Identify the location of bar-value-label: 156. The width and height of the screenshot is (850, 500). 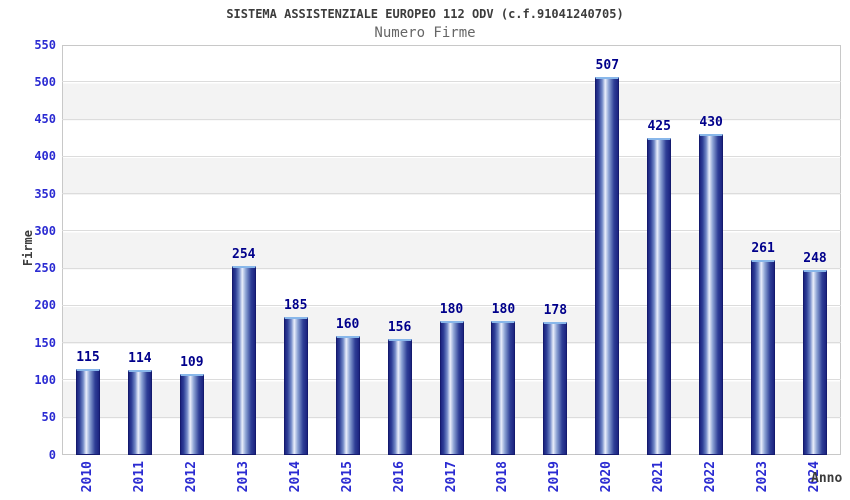
(399, 327).